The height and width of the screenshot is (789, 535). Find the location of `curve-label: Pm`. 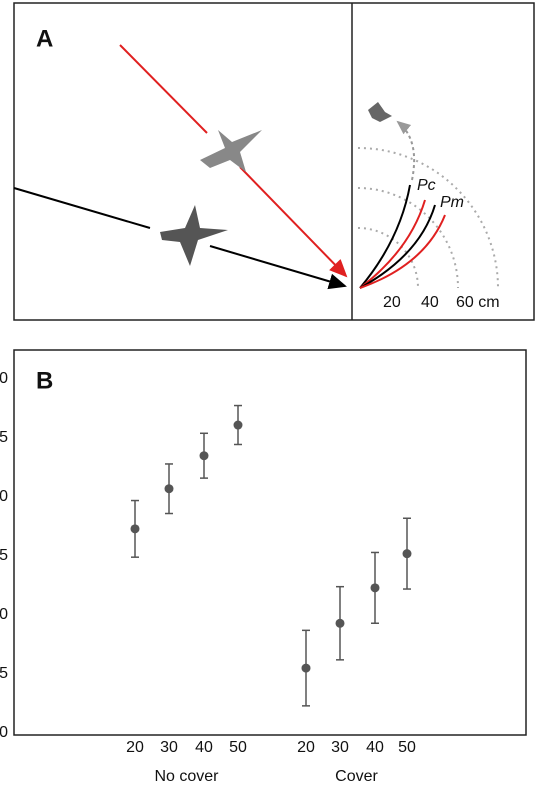

curve-label: Pm is located at coordinates (452, 202).